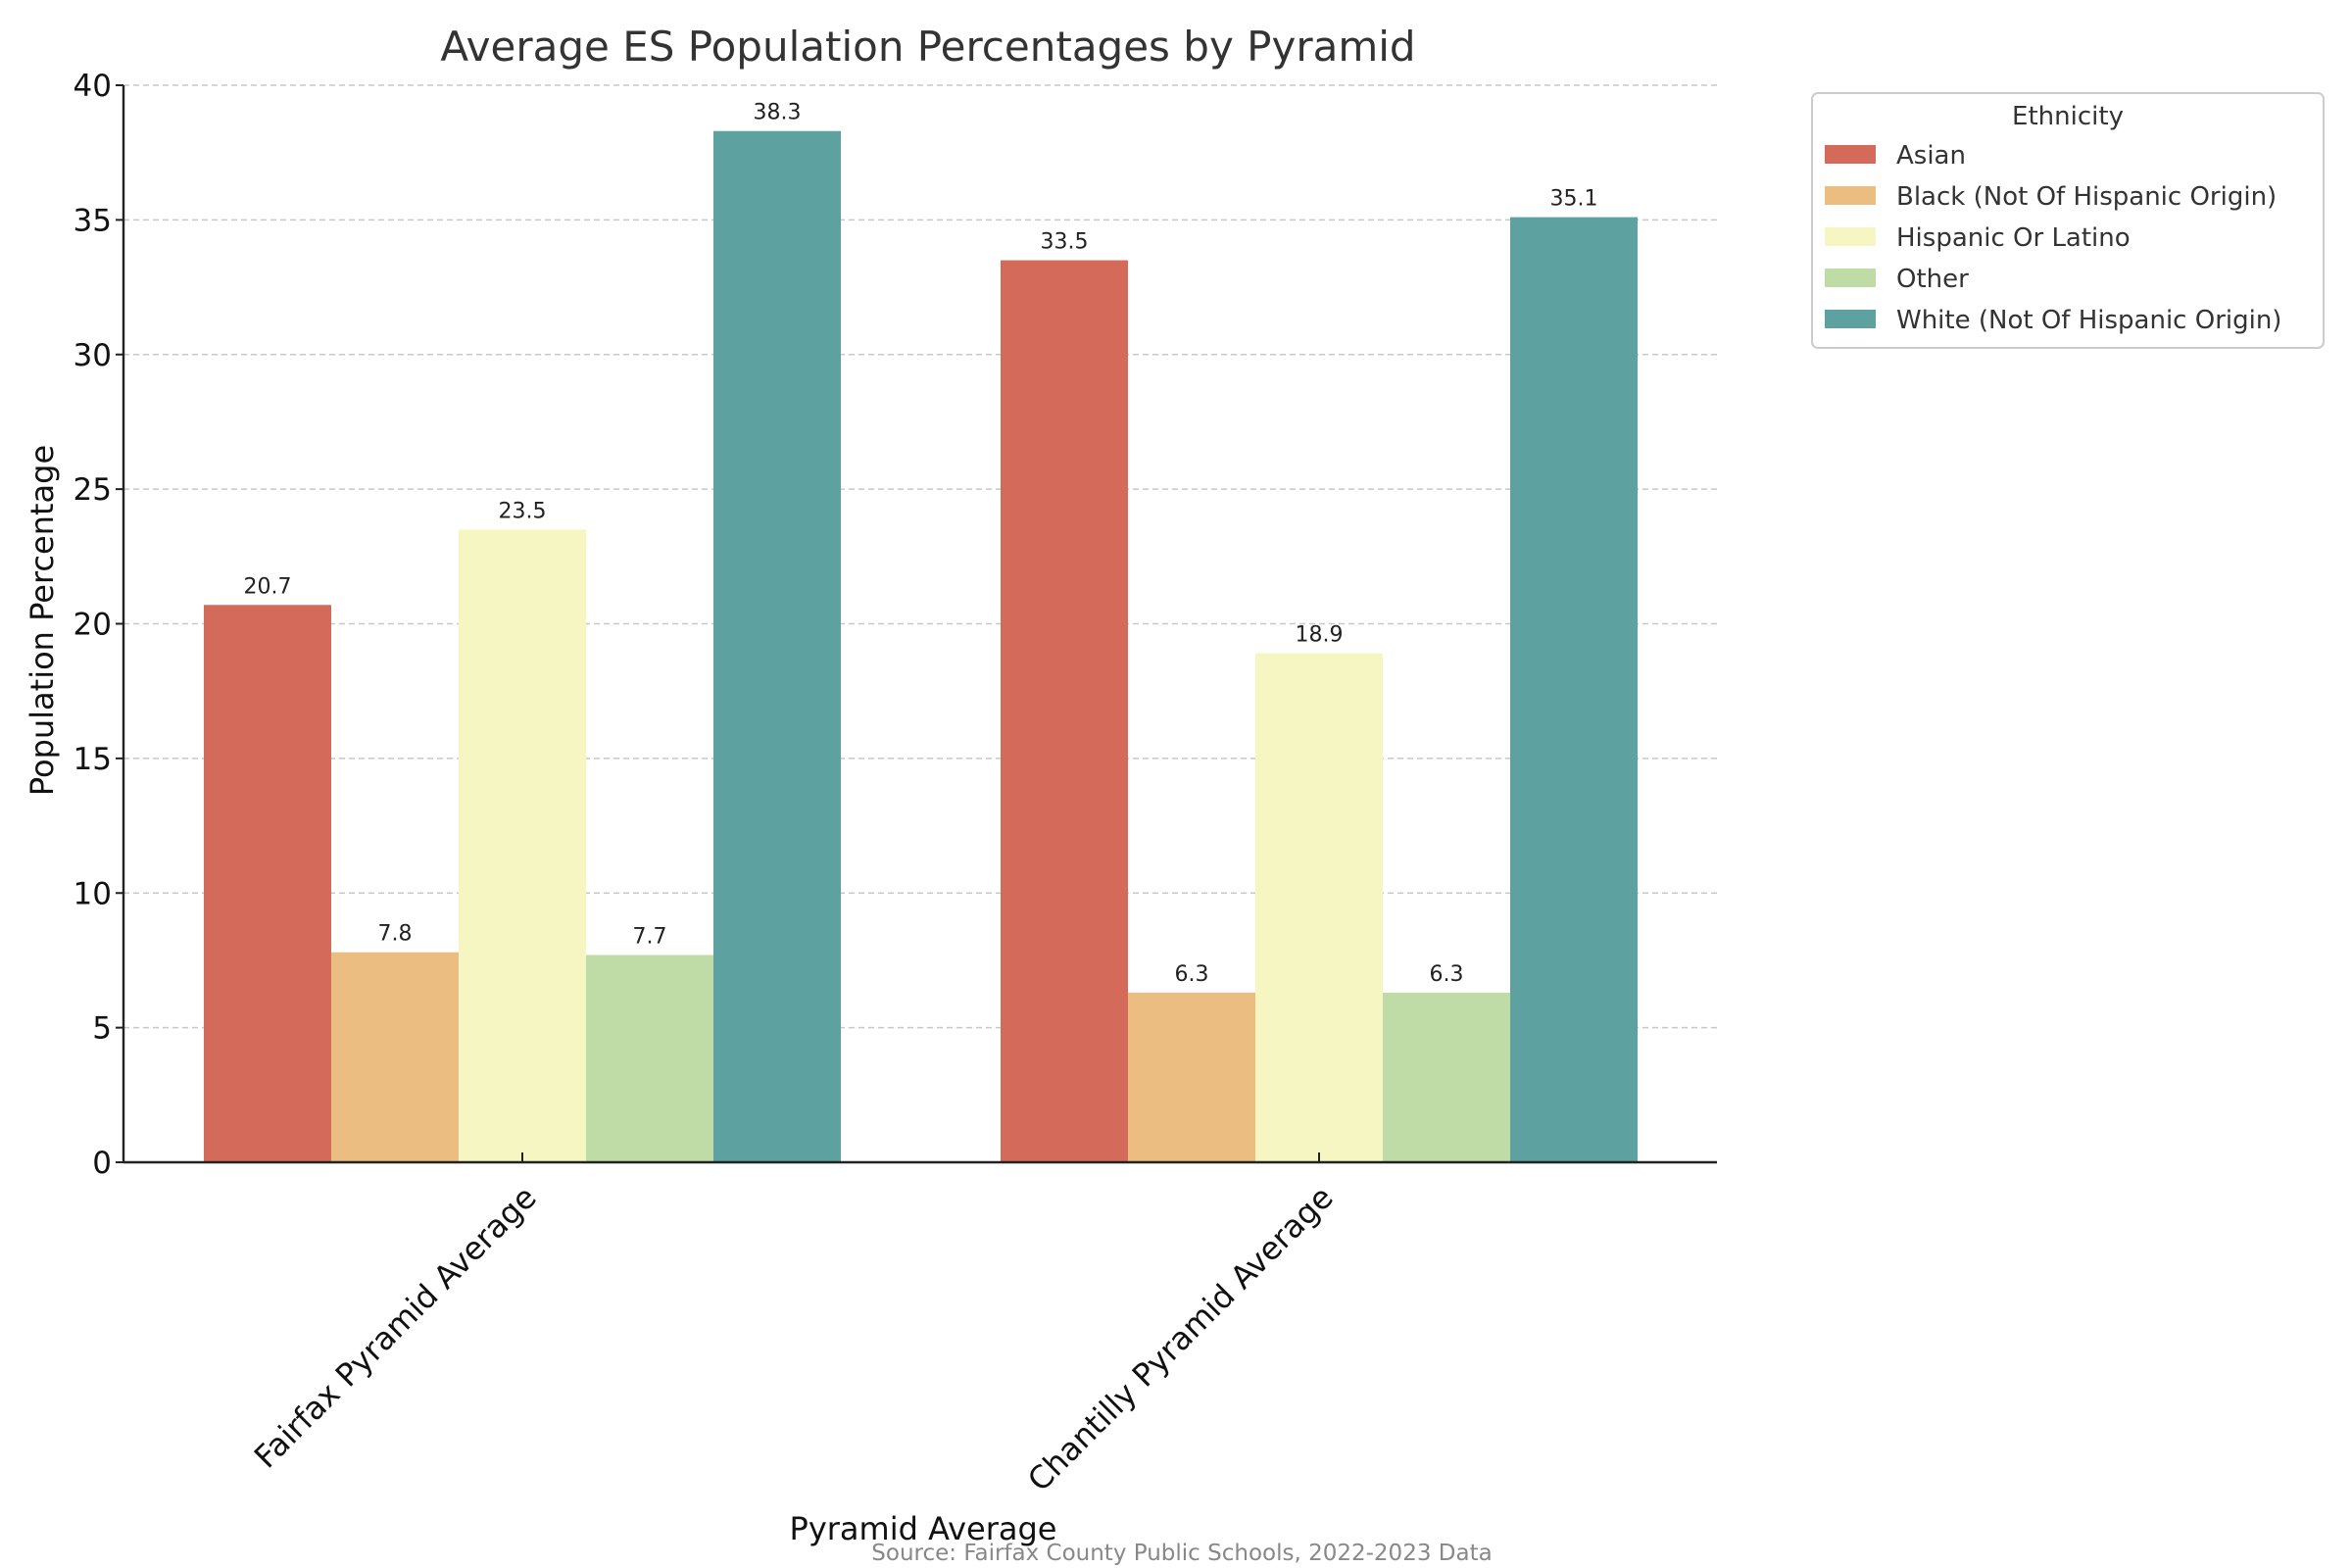 The width and height of the screenshot is (2352, 1568). What do you see at coordinates (93, 355) in the screenshot?
I see `y-tick-label: 30` at bounding box center [93, 355].